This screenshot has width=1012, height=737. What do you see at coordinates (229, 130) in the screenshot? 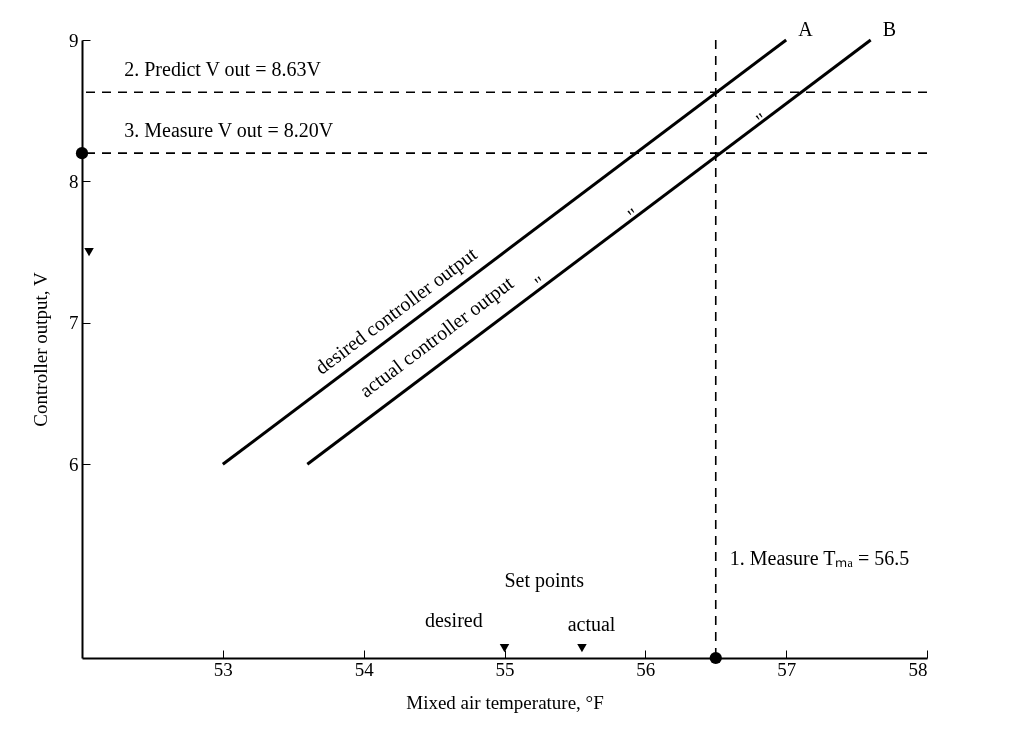
I see `ref-line-label: 3. Measure V out = 8.20V` at bounding box center [229, 130].